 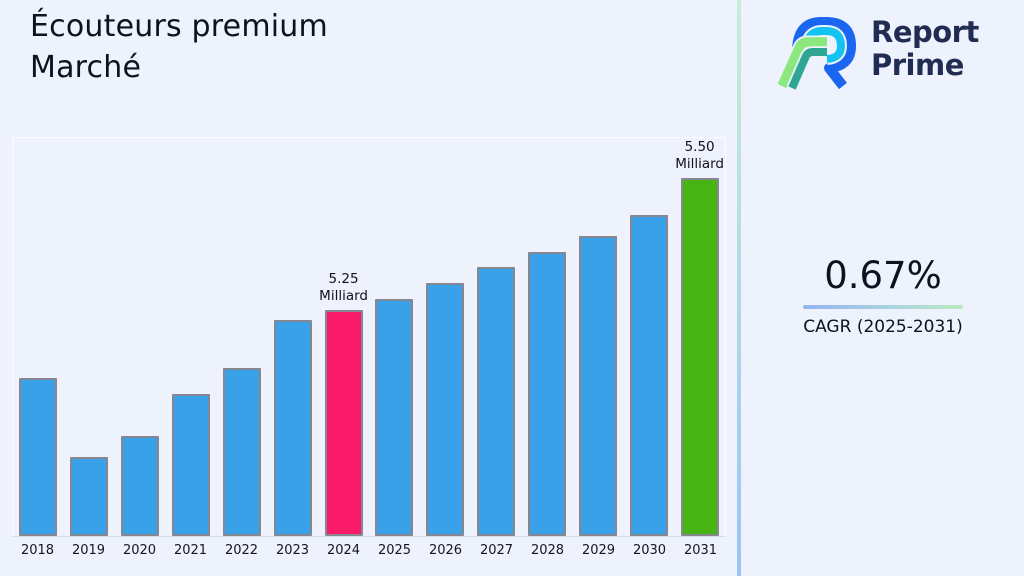 What do you see at coordinates (86, 67) in the screenshot?
I see `page-title-line2: Marché` at bounding box center [86, 67].